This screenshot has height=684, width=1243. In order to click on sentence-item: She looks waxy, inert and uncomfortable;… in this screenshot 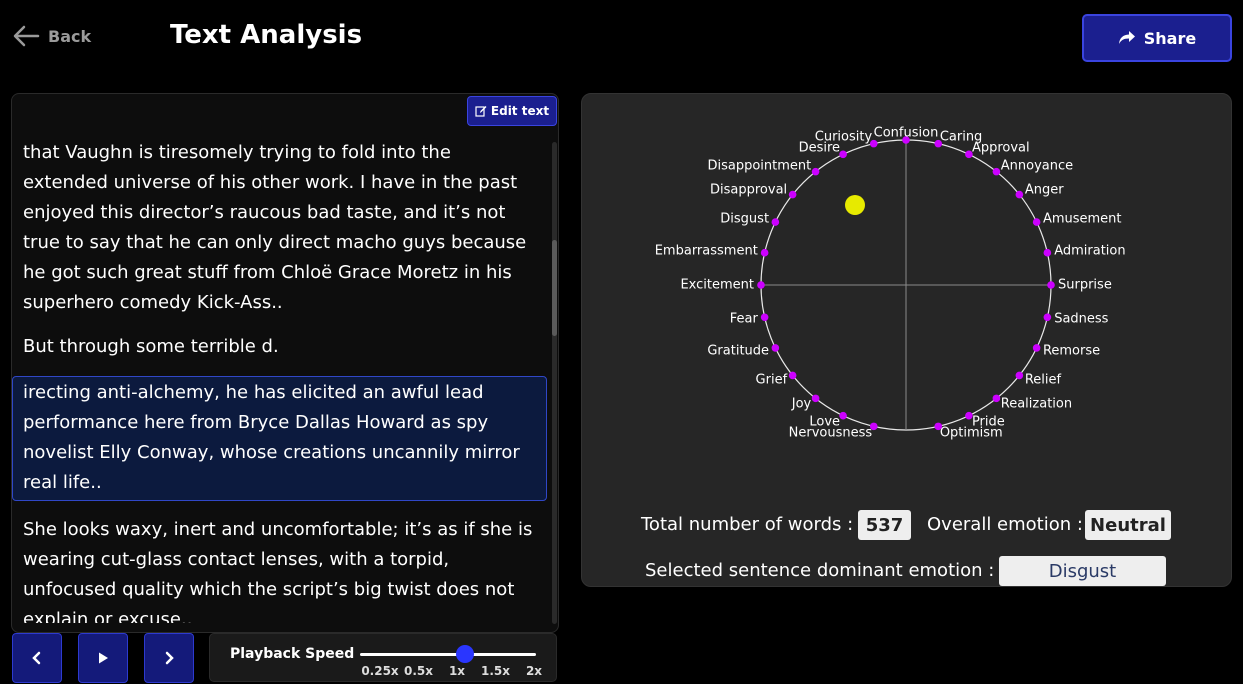, I will do `click(278, 571)`.